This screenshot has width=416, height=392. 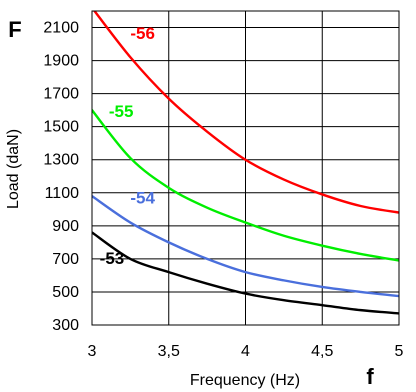 I want to click on y-axis-title: Load (daN), so click(x=13, y=169).